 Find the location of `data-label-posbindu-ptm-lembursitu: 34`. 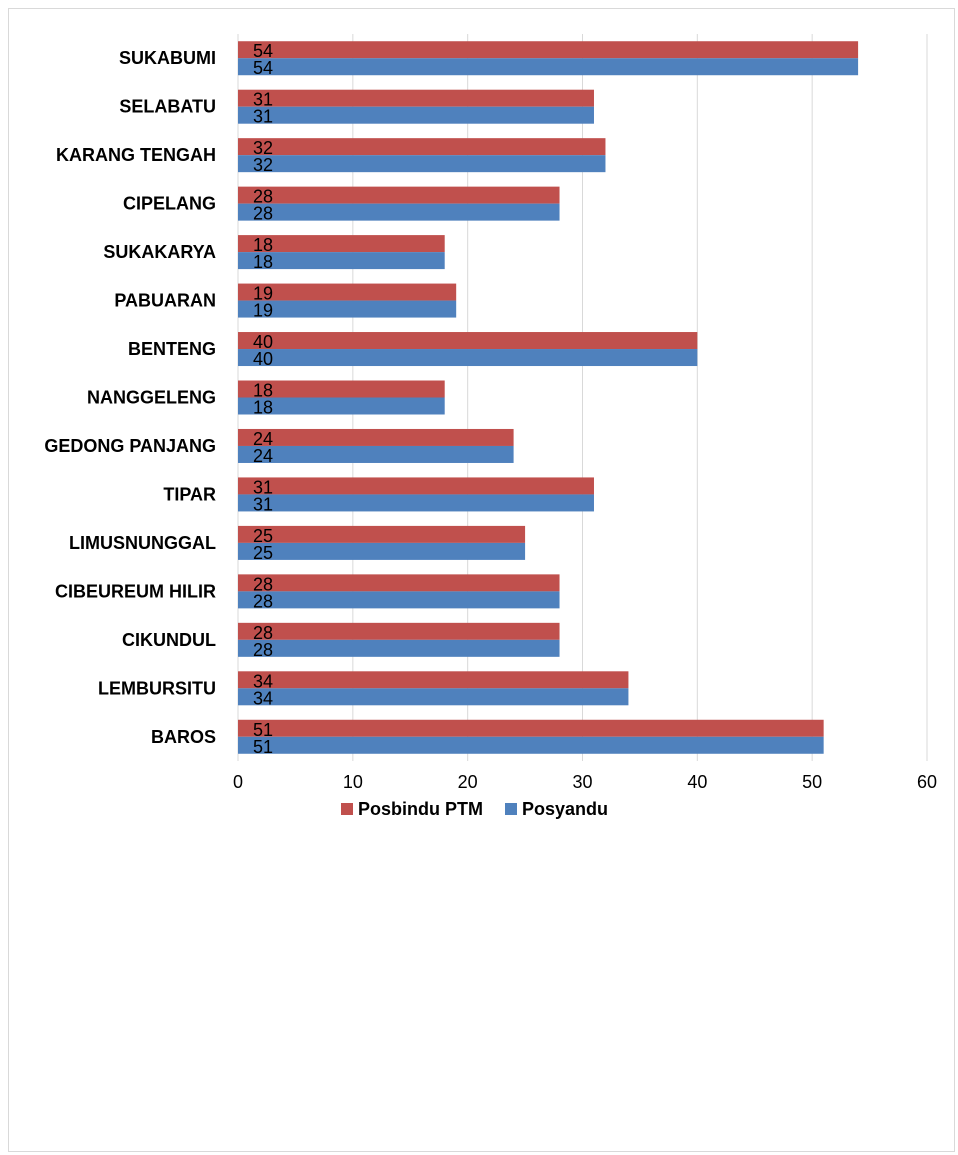

data-label-posbindu-ptm-lembursitu: 34 is located at coordinates (263, 681).